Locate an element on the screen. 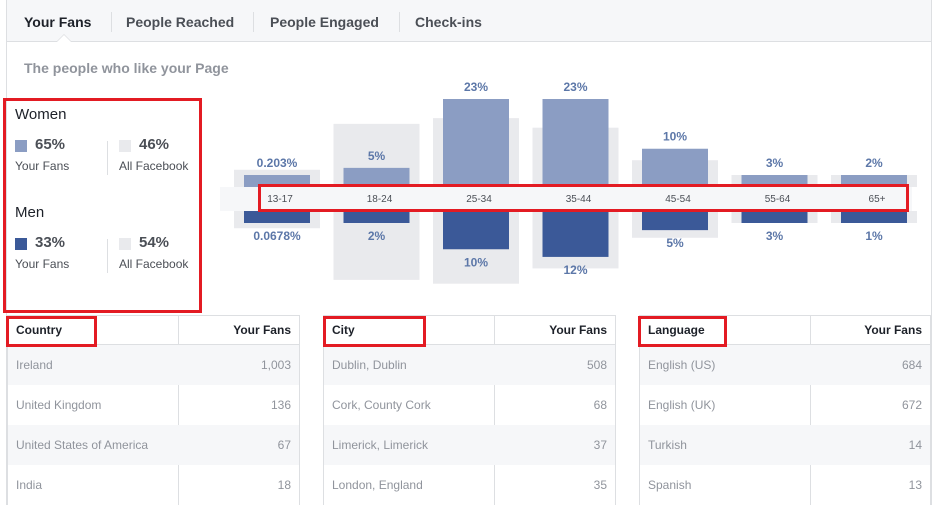 The height and width of the screenshot is (505, 938). row-label: Limerick, Limerick is located at coordinates (380, 445).